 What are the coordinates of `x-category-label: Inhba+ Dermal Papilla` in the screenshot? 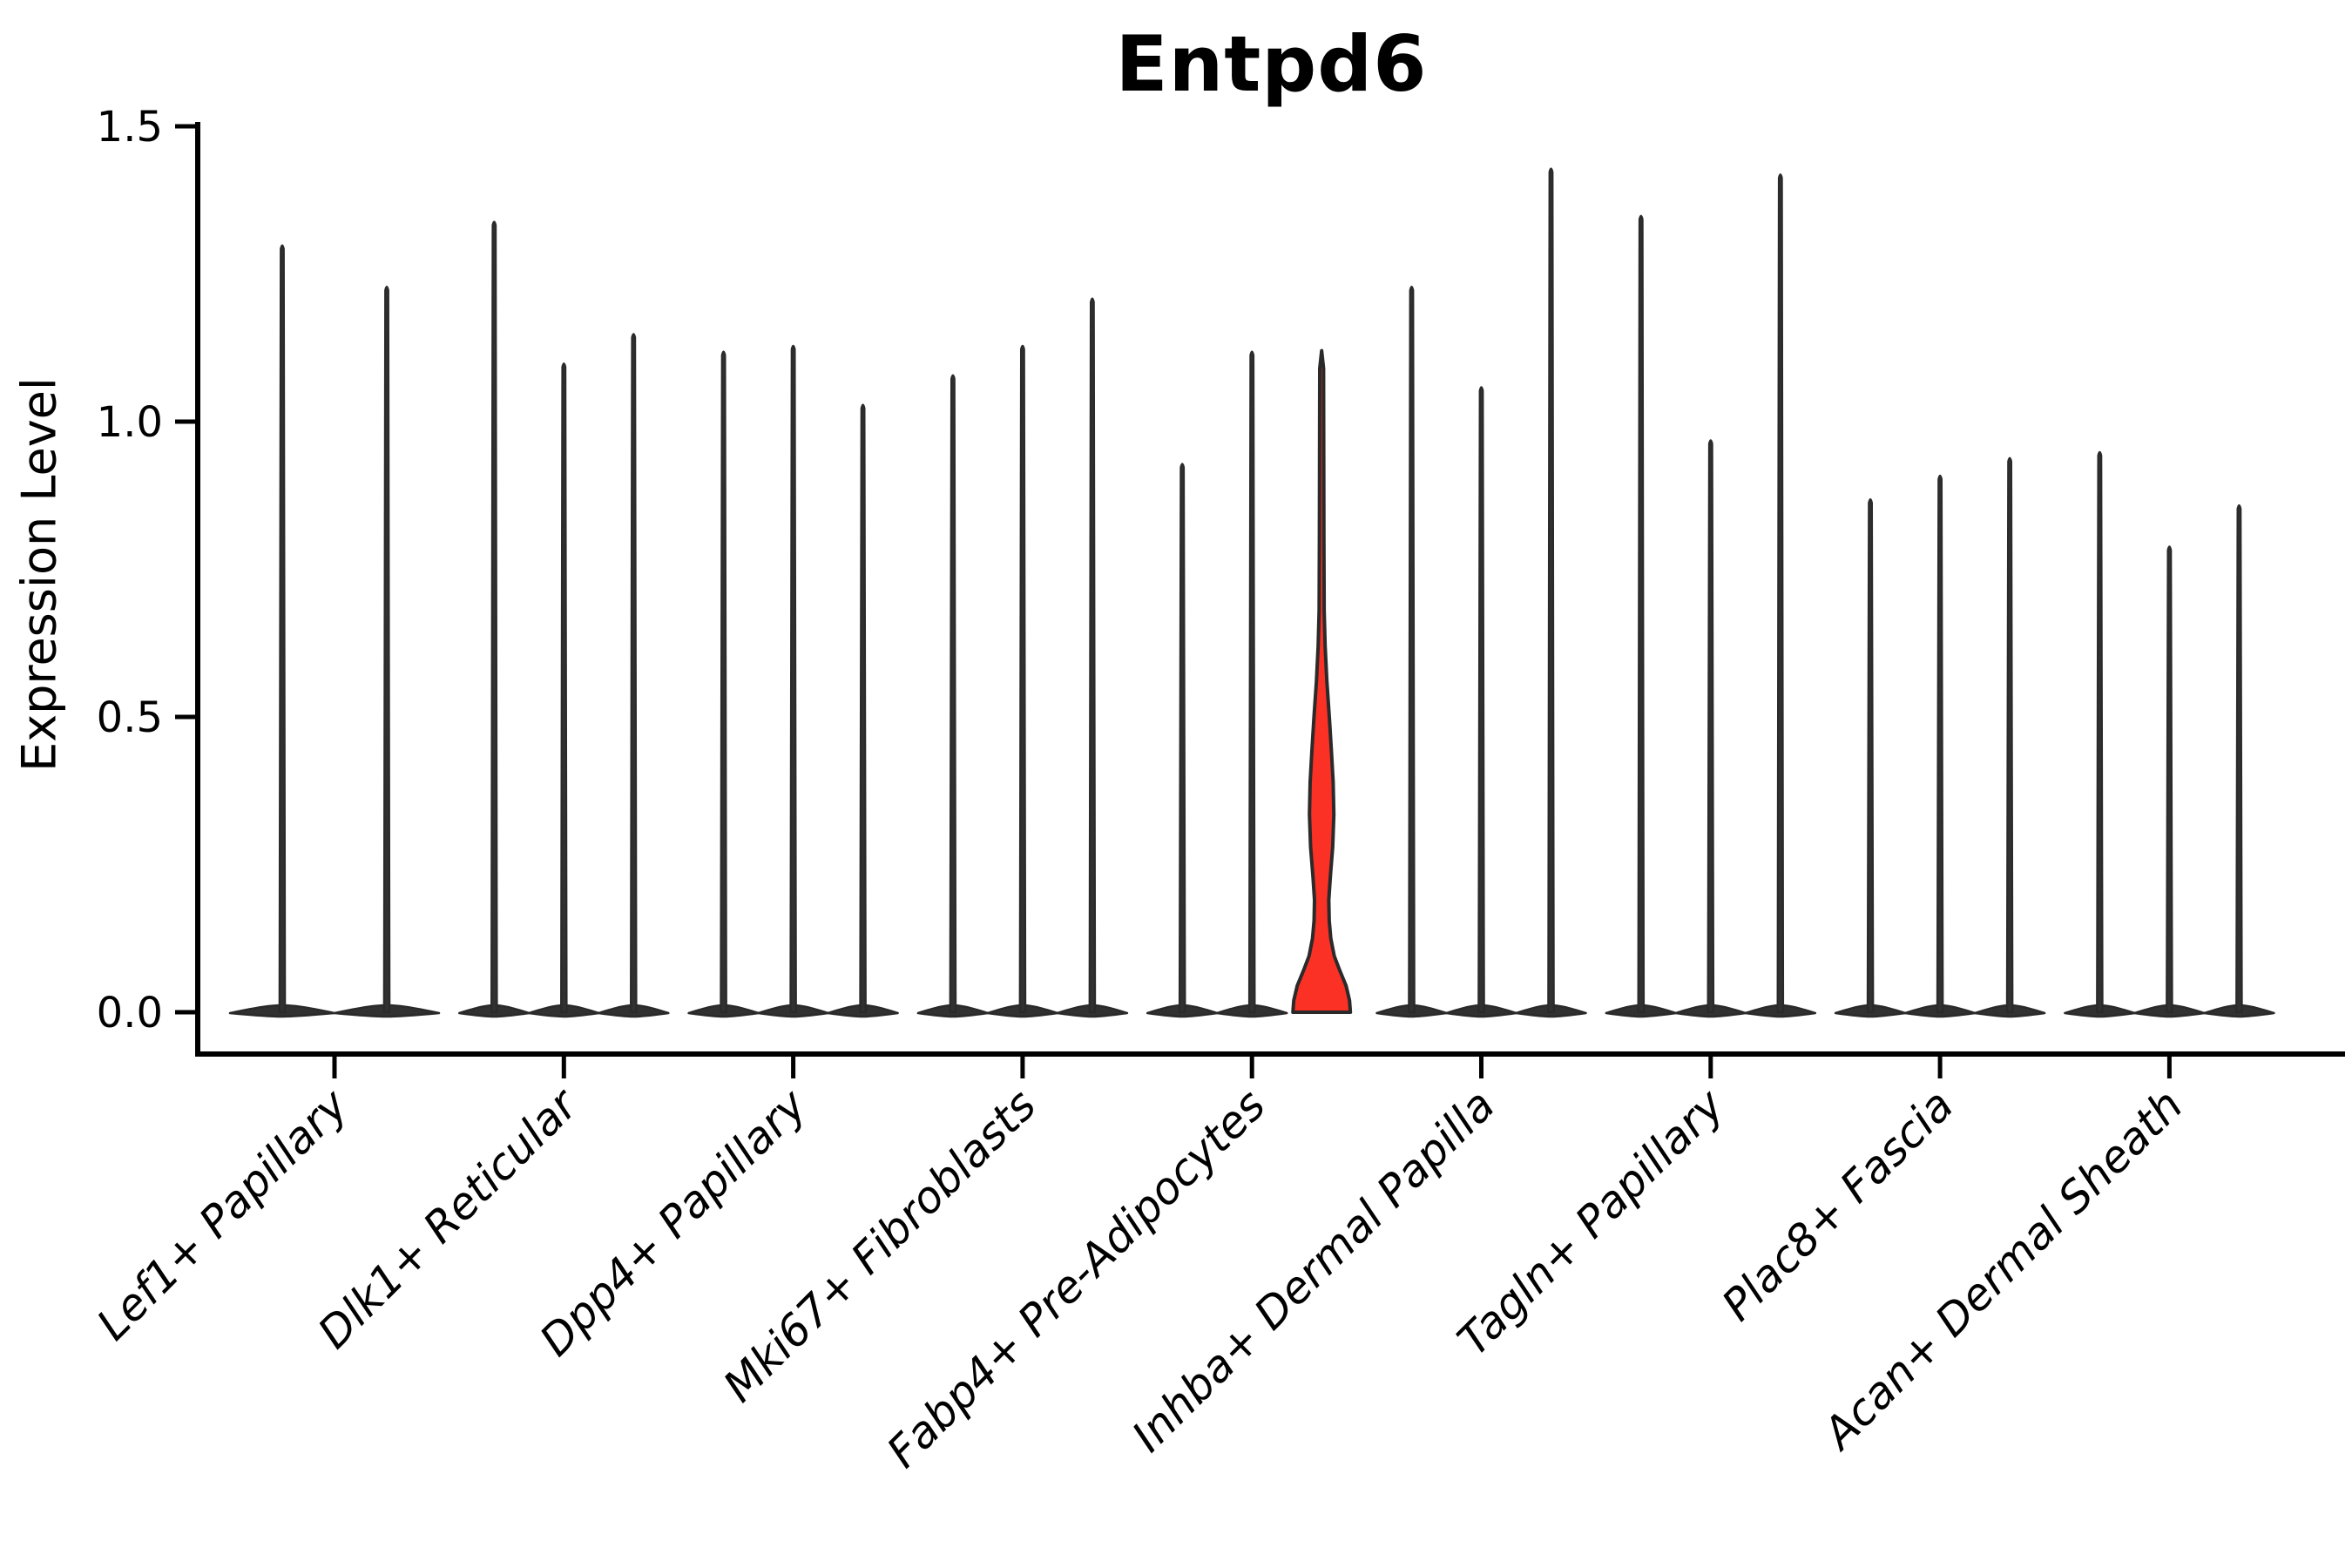 It's located at (1313, 1270).